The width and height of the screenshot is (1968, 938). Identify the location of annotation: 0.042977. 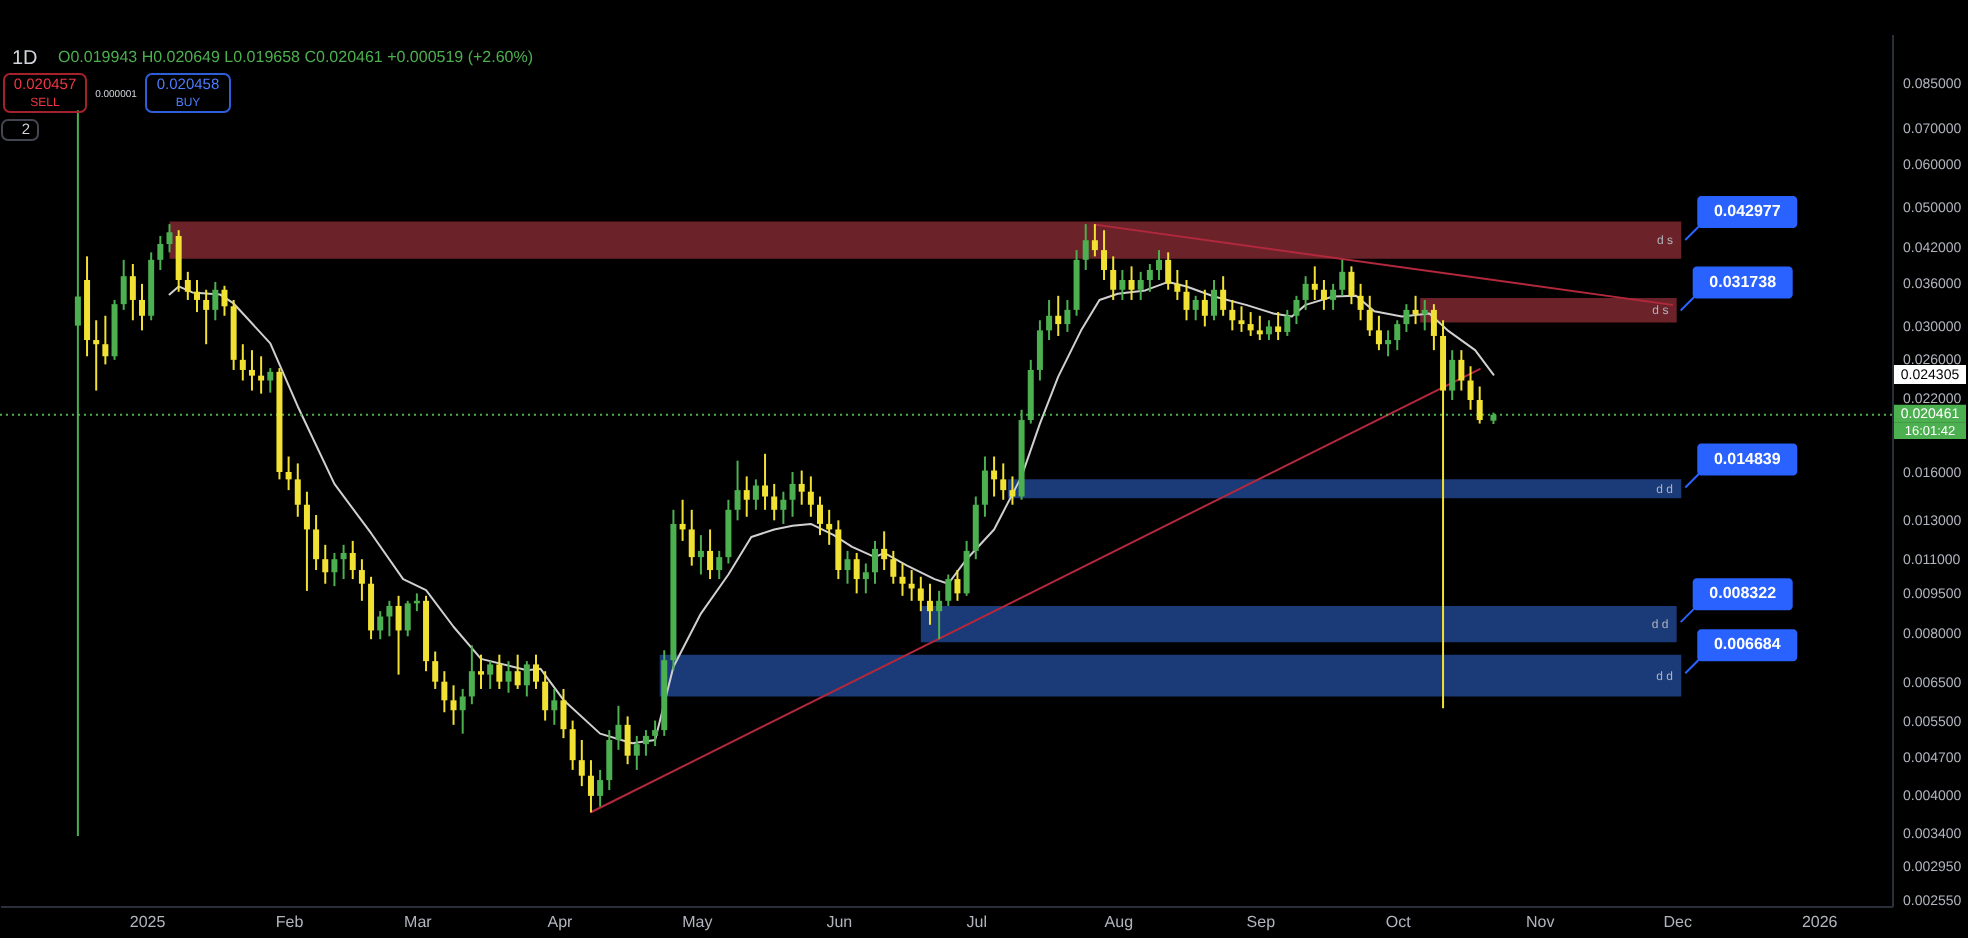
(1747, 210).